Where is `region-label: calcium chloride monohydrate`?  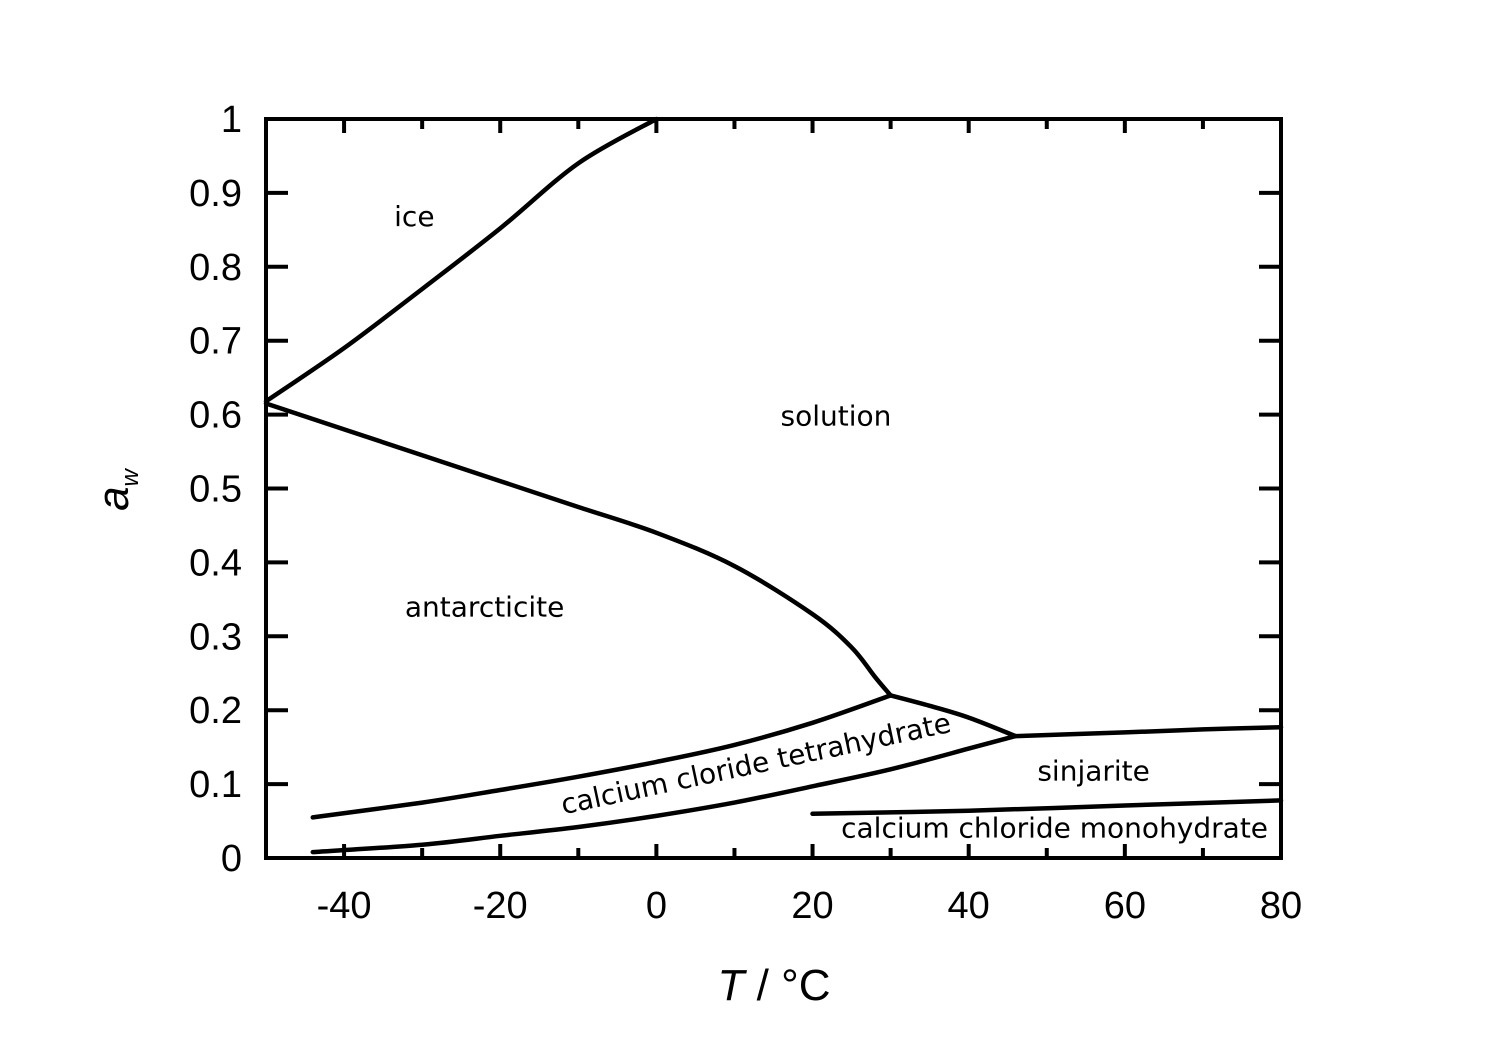 region-label: calcium chloride monohydrate is located at coordinates (1054, 827).